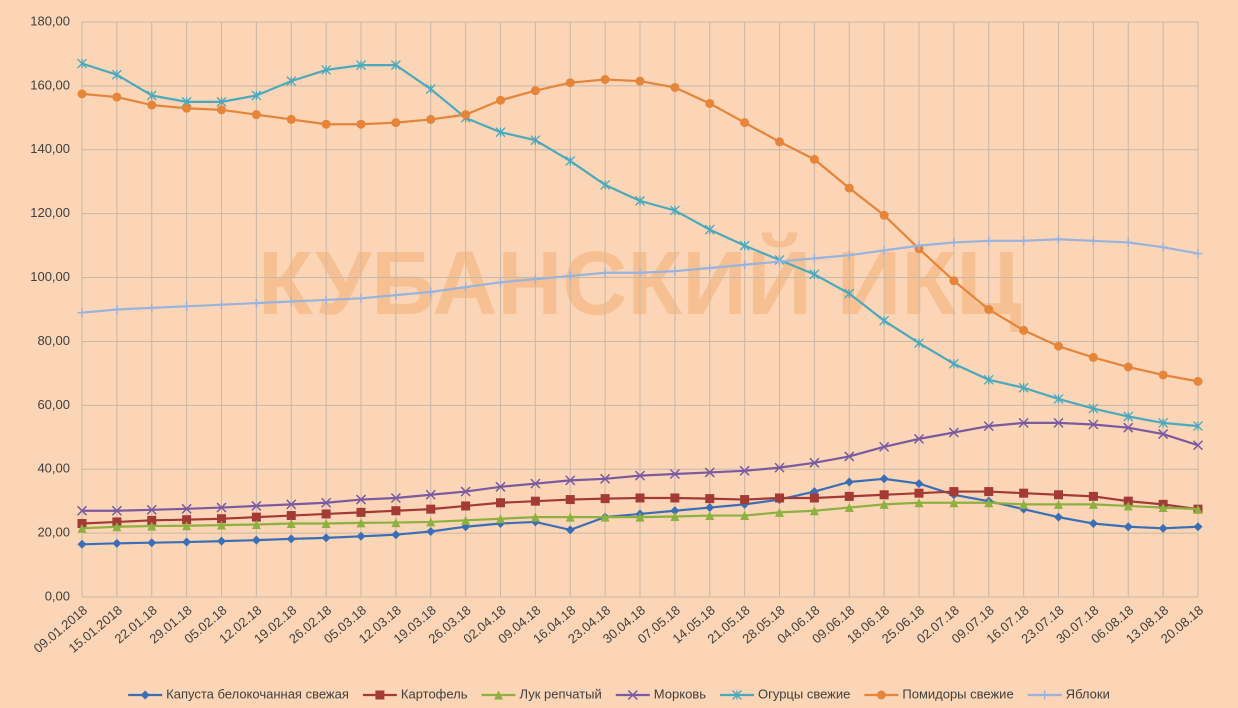  What do you see at coordinates (50, 84) in the screenshot?
I see `y-tick-label: 160,00` at bounding box center [50, 84].